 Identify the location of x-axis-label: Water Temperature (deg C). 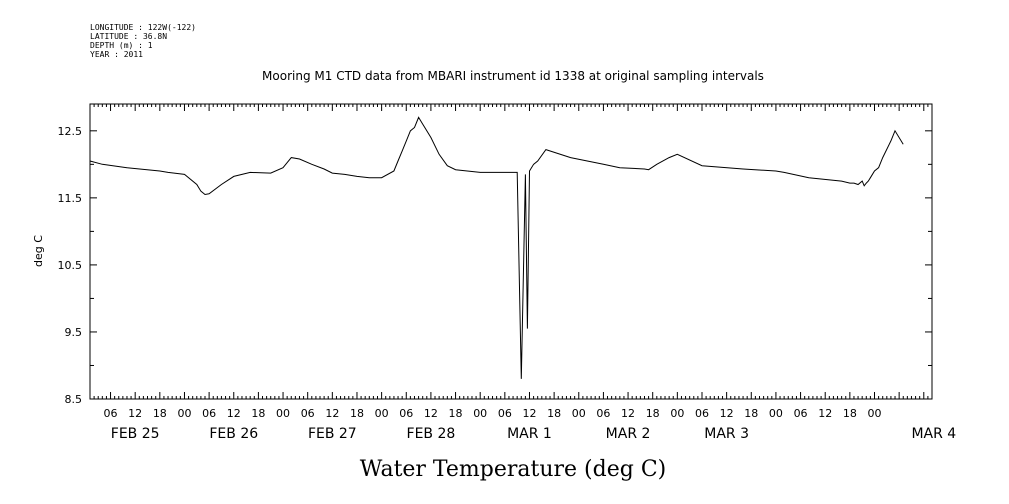
(513, 469).